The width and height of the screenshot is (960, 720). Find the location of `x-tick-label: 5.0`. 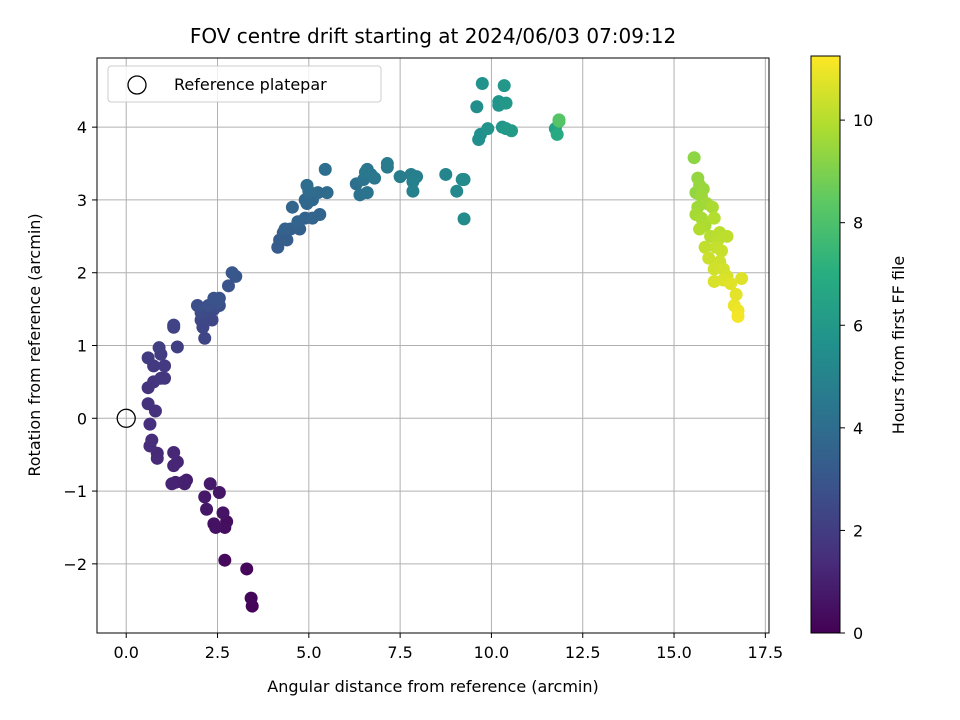

x-tick-label: 5.0 is located at coordinates (308, 652).